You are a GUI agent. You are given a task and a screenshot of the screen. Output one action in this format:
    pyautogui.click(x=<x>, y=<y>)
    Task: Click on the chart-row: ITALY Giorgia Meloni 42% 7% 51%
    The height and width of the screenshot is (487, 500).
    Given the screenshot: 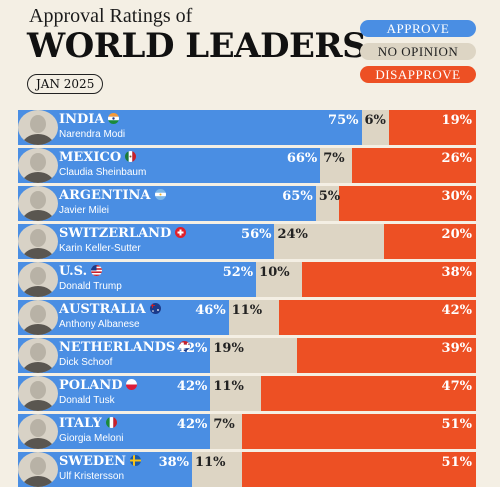 What is the action you would take?
    pyautogui.click(x=247, y=431)
    